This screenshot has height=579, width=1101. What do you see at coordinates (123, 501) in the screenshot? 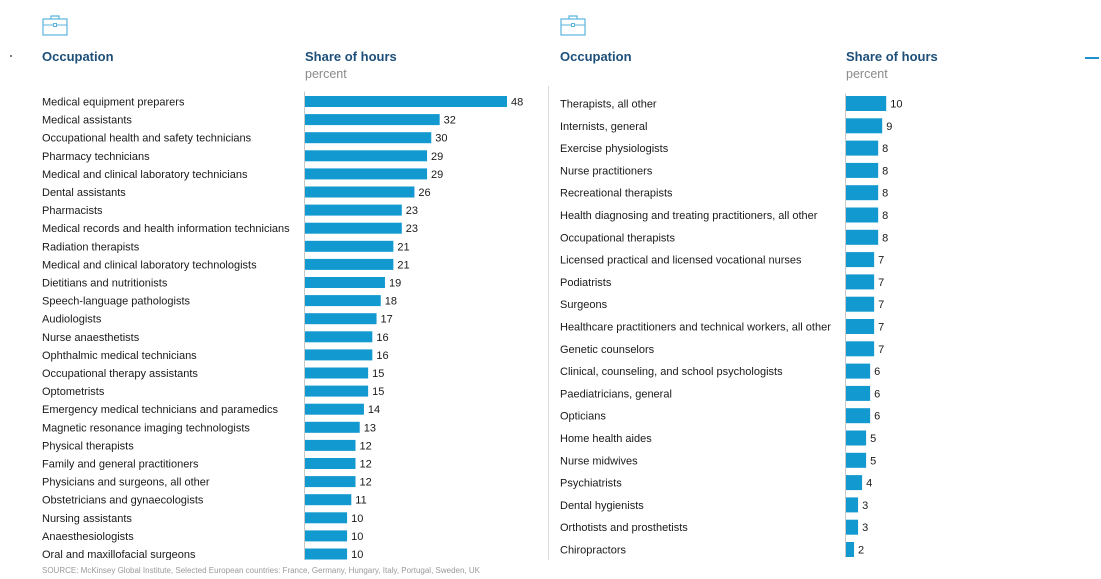
I see `category-label: Obstetricians and gynaecologists` at bounding box center [123, 501].